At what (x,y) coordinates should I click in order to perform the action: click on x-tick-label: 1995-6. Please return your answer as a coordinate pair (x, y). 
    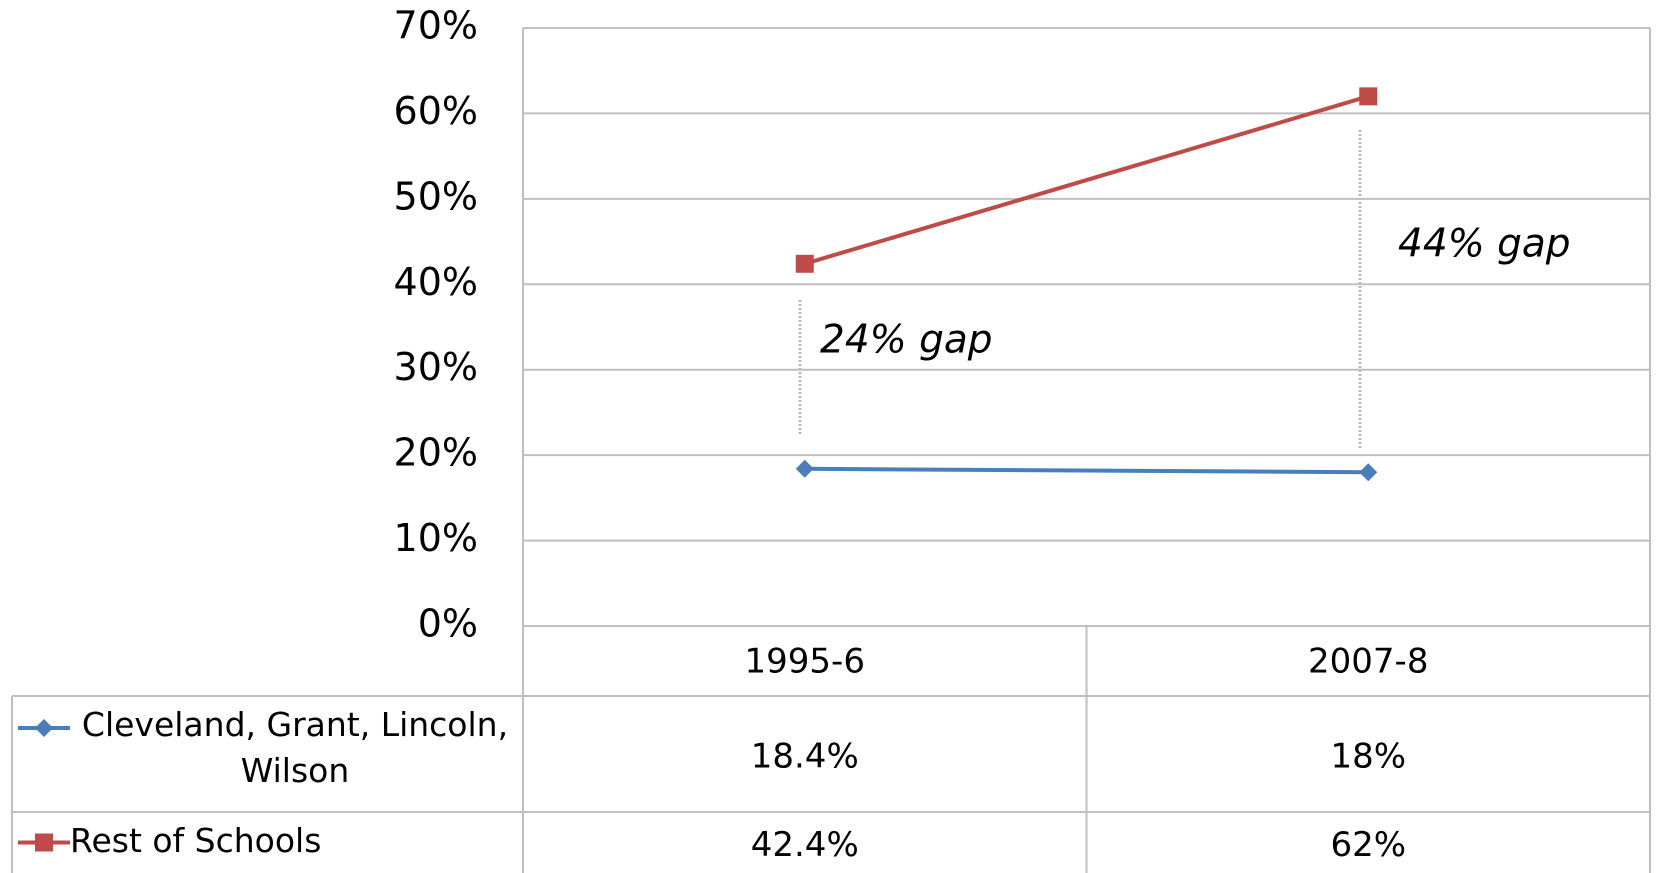
    Looking at the image, I should click on (805, 662).